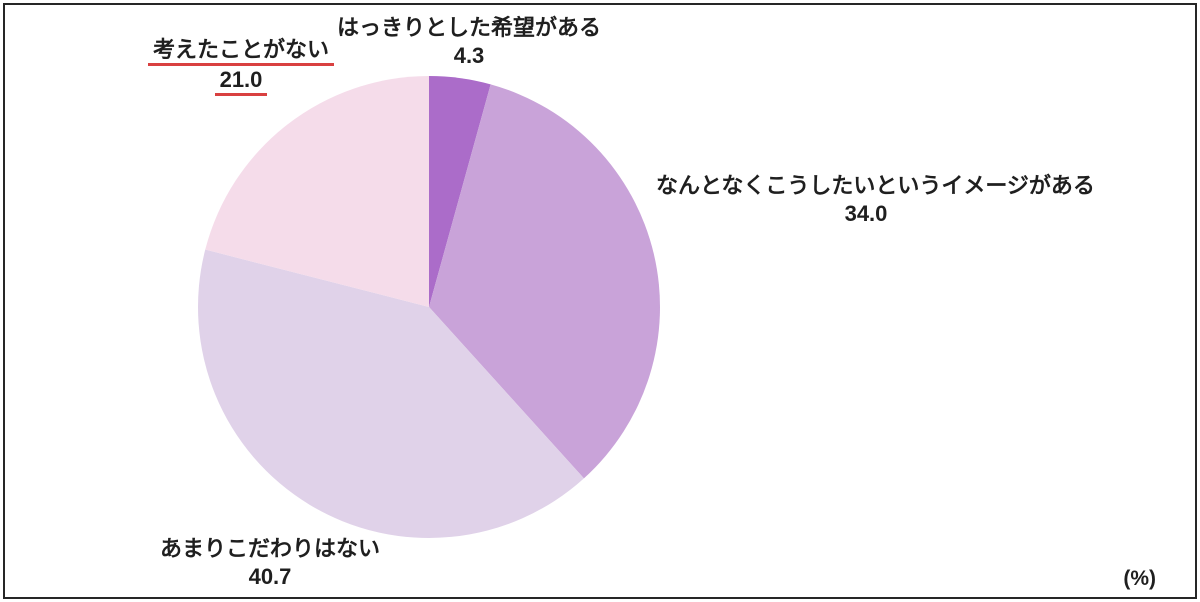  What do you see at coordinates (241, 81) in the screenshot?
I see `slice-value-text-underlined: 21.0` at bounding box center [241, 81].